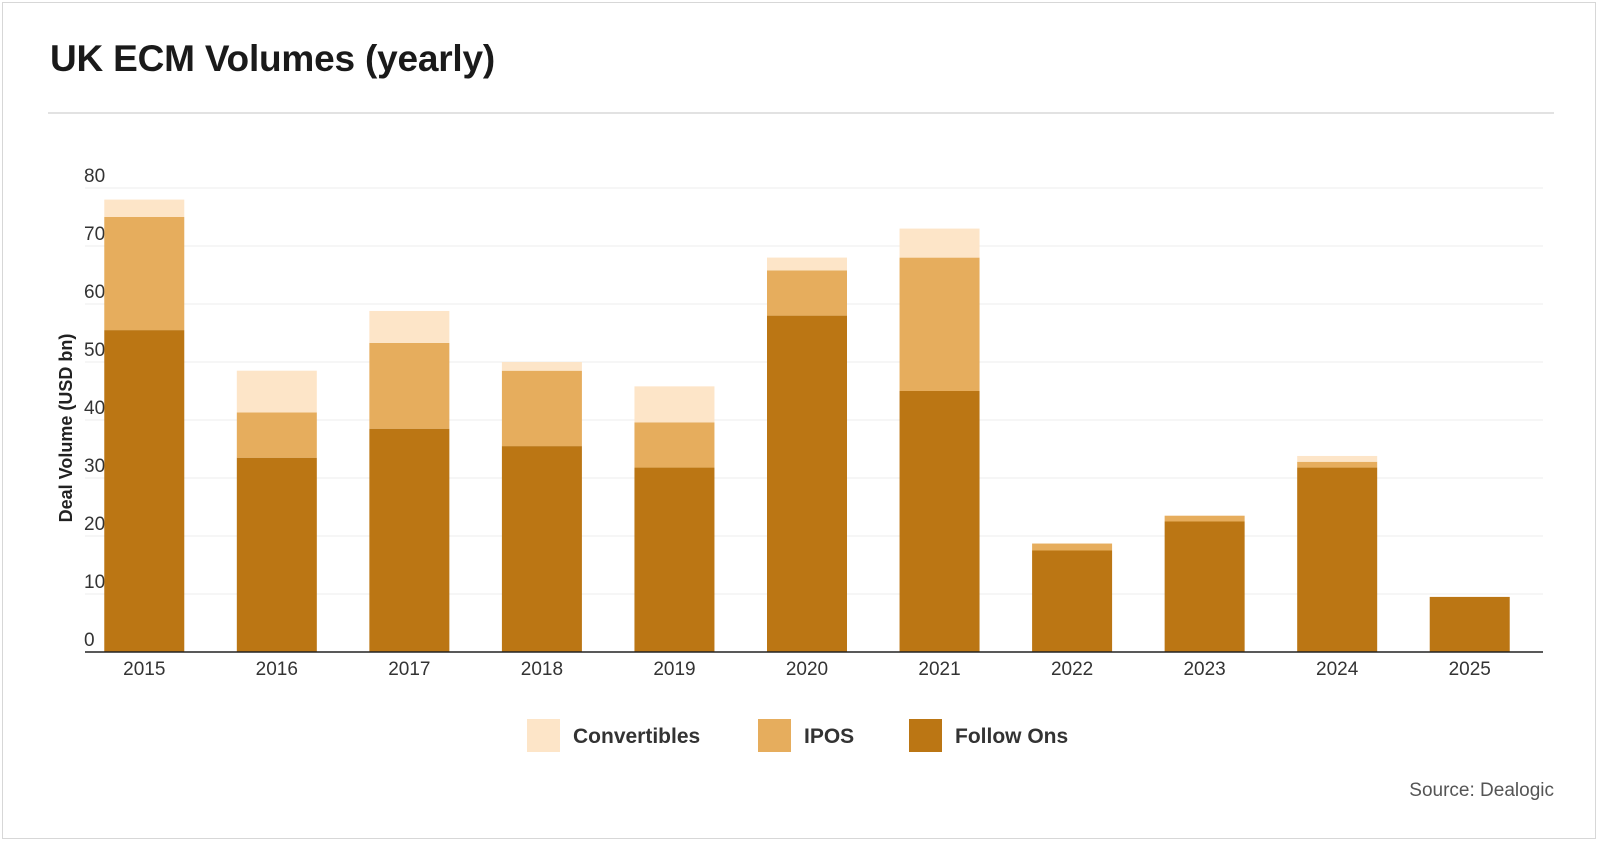  Describe the element at coordinates (144, 208) in the screenshot. I see `bar-convertibles-2015` at that location.